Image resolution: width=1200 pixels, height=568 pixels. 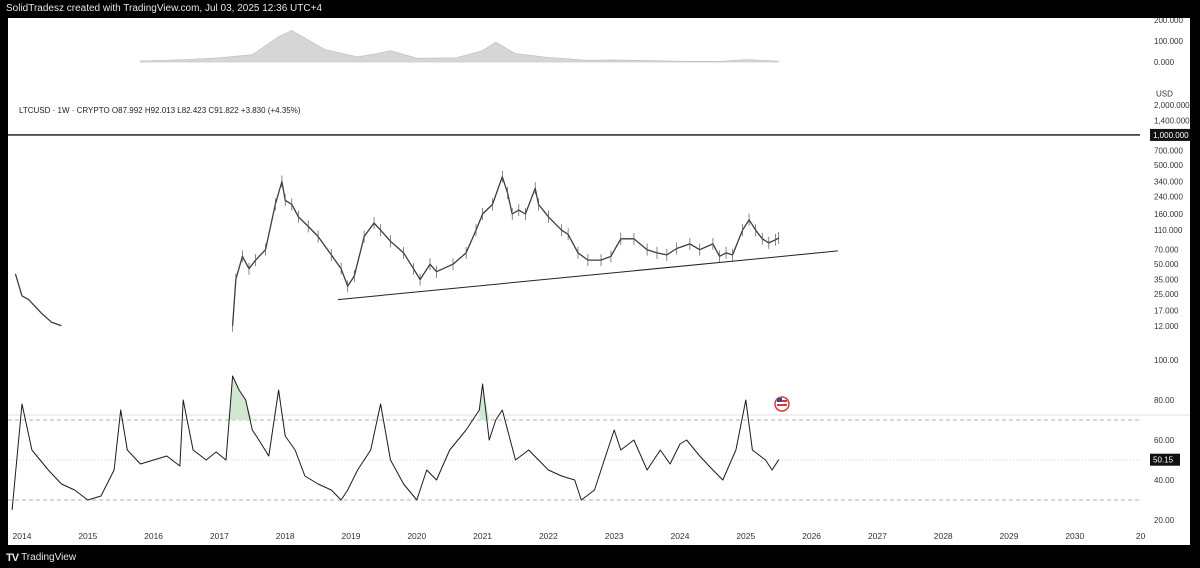 I want to click on level-tag, so click(x=1170, y=134).